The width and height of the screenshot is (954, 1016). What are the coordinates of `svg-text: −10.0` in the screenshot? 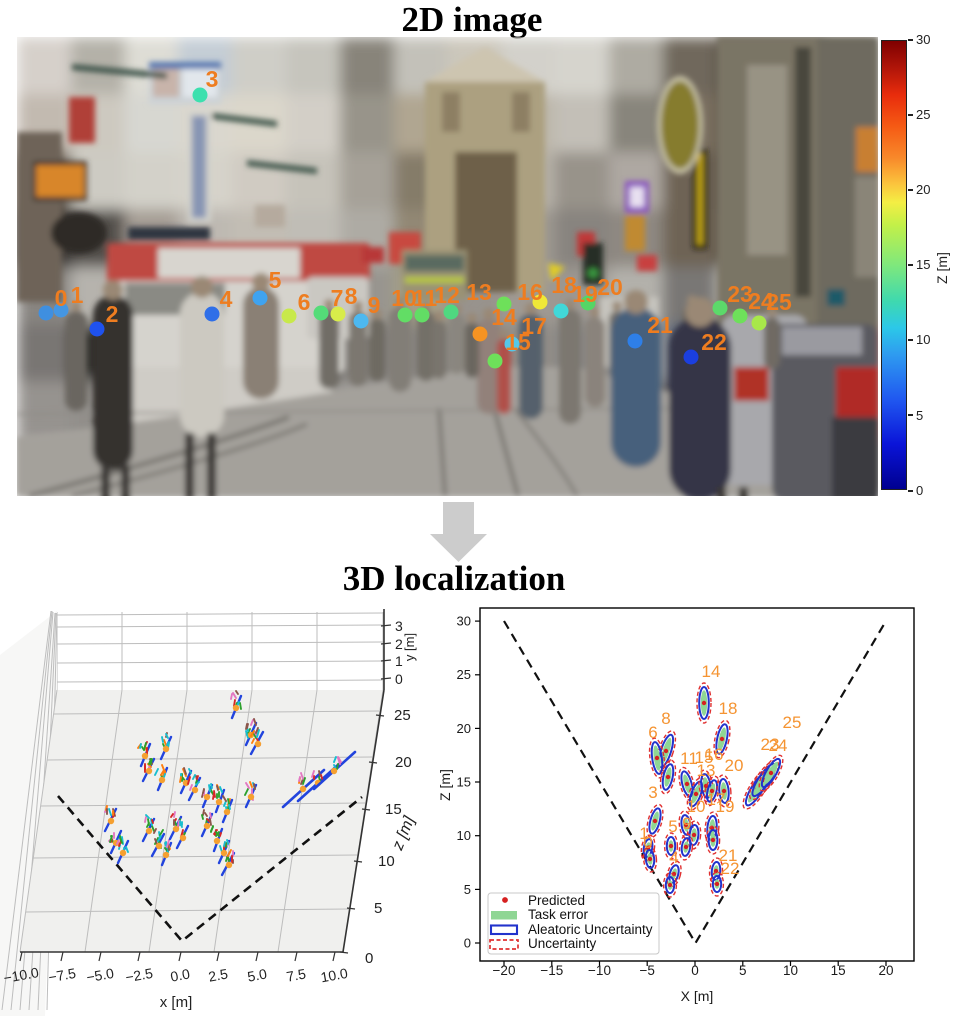 It's located at (21, 975).